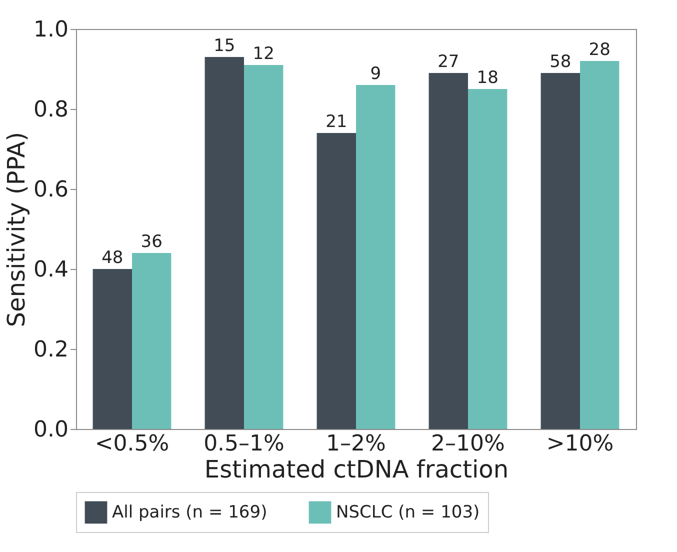  What do you see at coordinates (580, 444) in the screenshot?
I see `x-tick-label: >10%` at bounding box center [580, 444].